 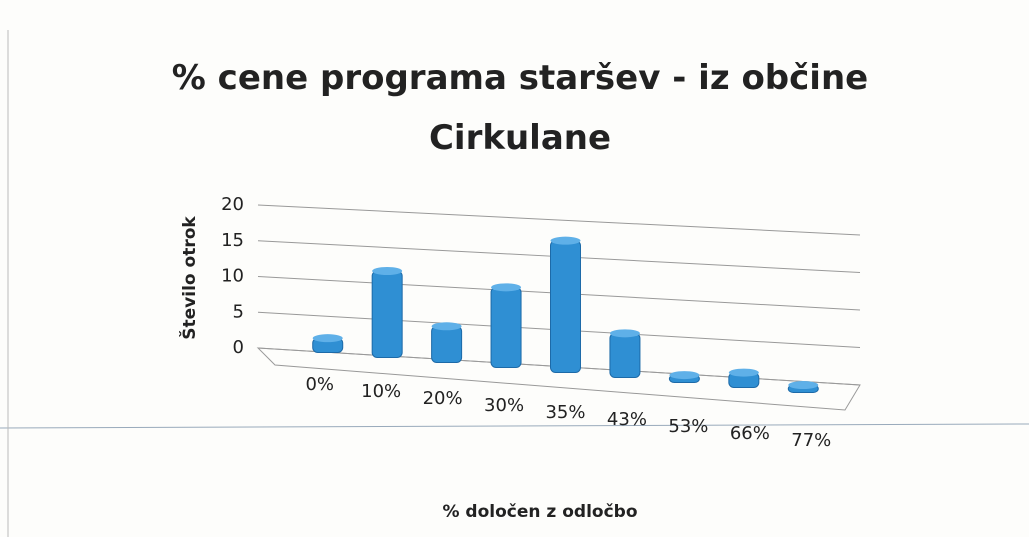 What do you see at coordinates (238, 347) in the screenshot?
I see `y-tick-label: 0` at bounding box center [238, 347].